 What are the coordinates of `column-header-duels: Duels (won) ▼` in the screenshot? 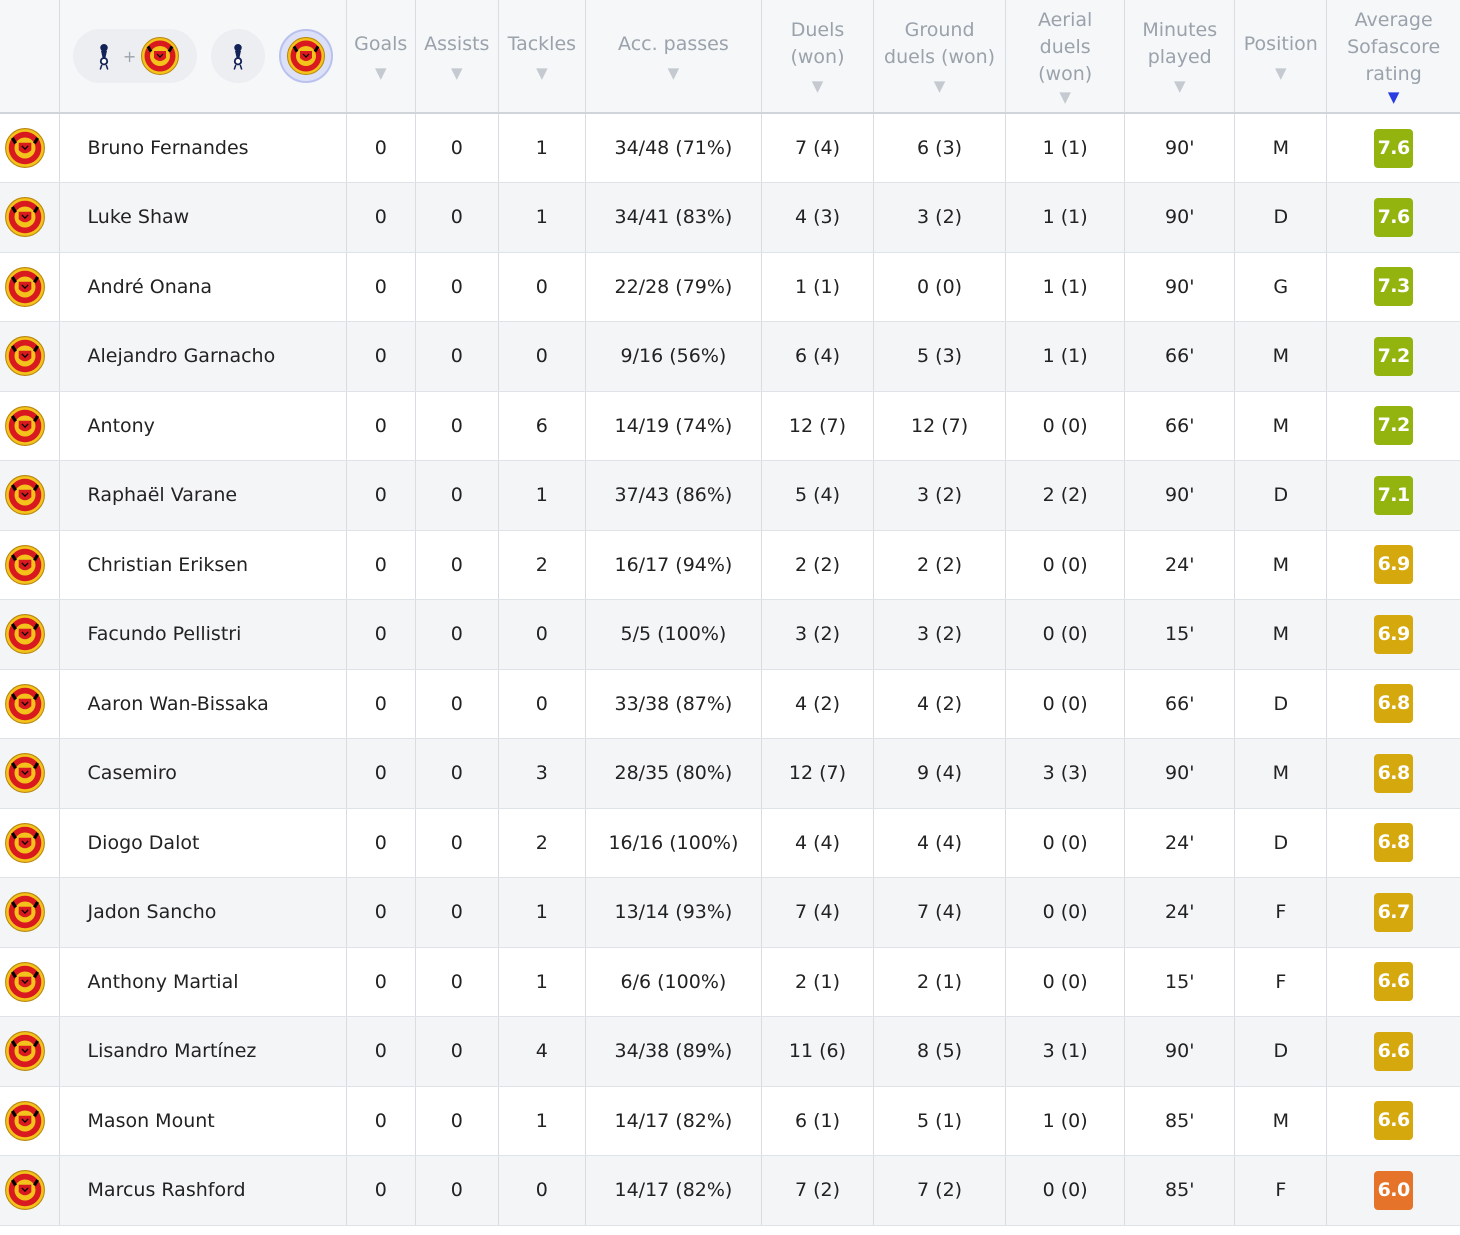 It's located at (818, 57).